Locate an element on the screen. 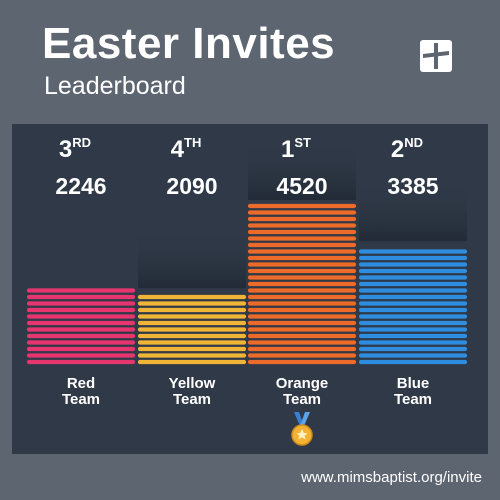 Image resolution: width=500 pixels, height=500 pixels. value-label: 2246 is located at coordinates (80, 186).